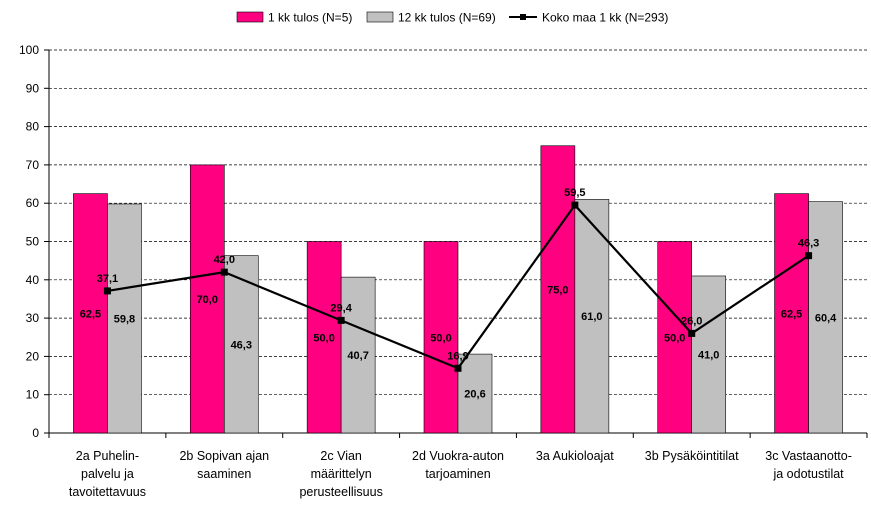  I want to click on data-label-series-3: 59,5, so click(574, 193).